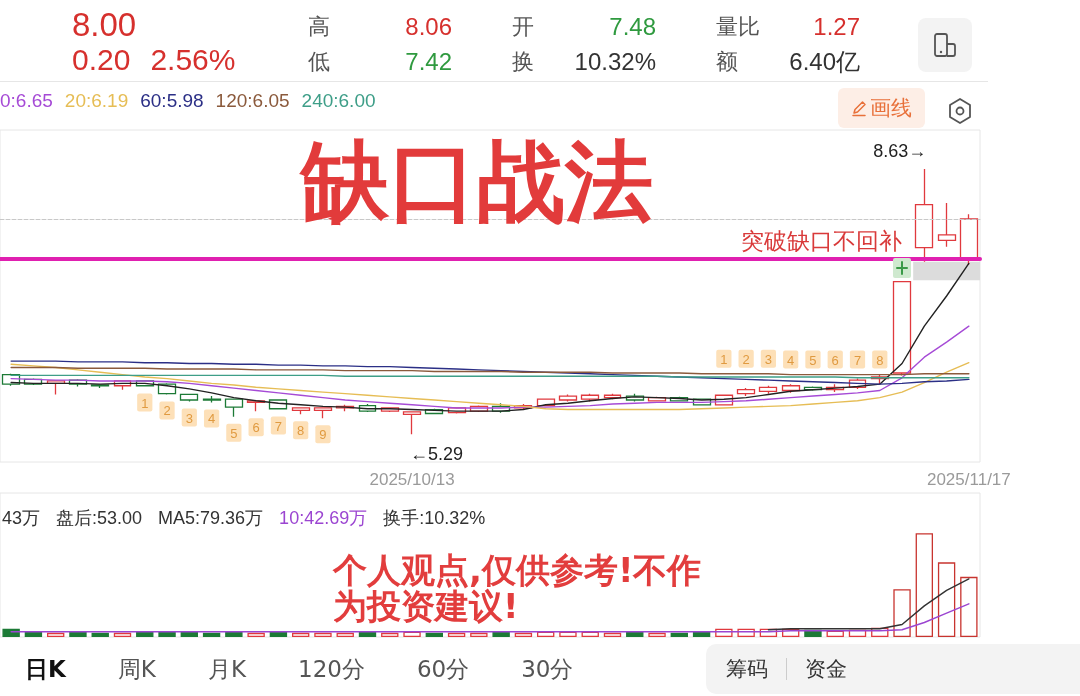 This screenshot has height=696, width=1080. What do you see at coordinates (323, 518) in the screenshot?
I see `text: 10:42.69万` at bounding box center [323, 518].